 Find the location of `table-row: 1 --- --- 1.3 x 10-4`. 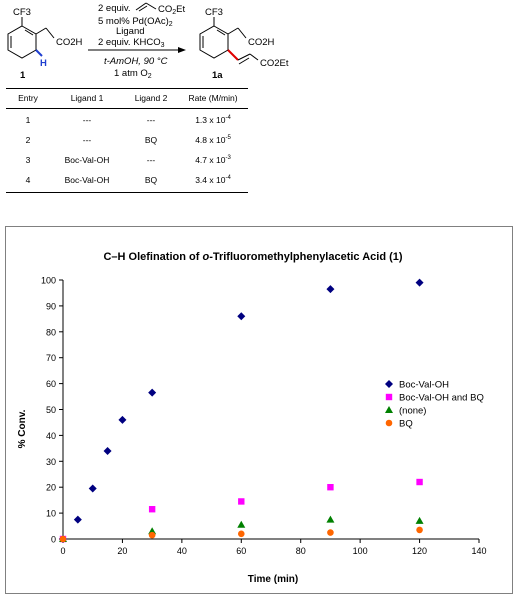

table-row: 1 --- --- 1.3 x 10-4 is located at coordinates (127, 119).